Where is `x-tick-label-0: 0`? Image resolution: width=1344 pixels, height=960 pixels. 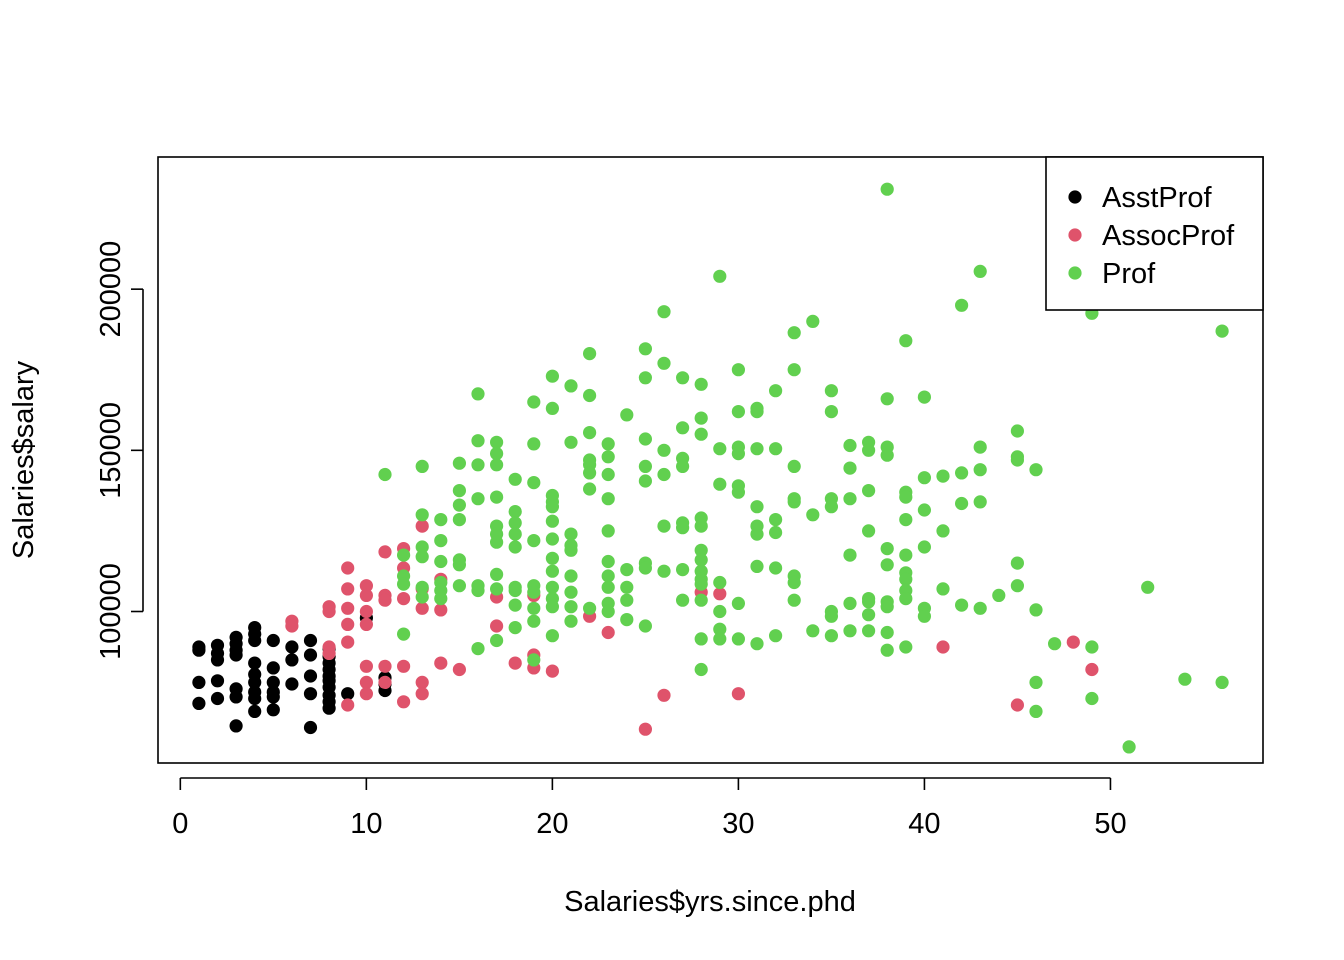
x-tick-label-0: 0 is located at coordinates (180, 824).